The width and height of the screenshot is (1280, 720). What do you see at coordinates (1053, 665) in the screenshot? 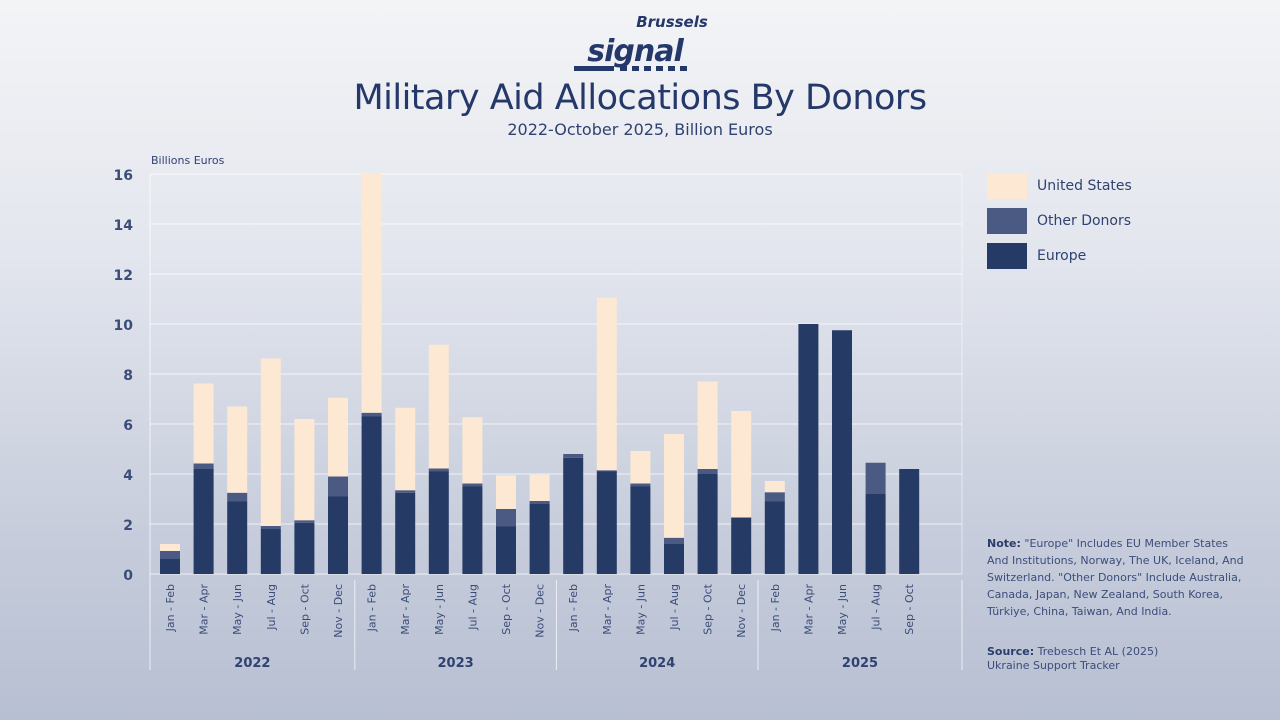
I see `source-line2: Ukraine Support Tracker` at bounding box center [1053, 665].